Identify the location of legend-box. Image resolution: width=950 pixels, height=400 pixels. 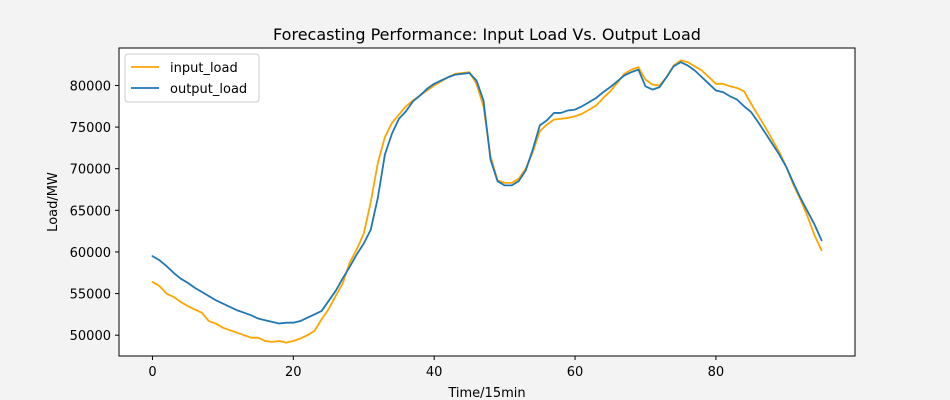
(192, 78).